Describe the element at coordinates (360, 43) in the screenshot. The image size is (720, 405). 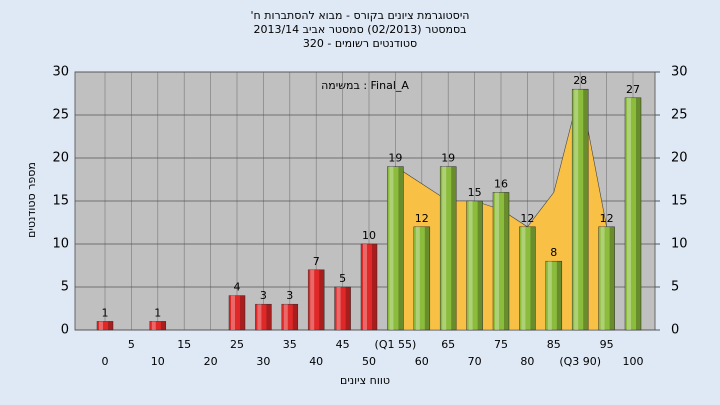
I see `chart-subtitle: סטודנטים רשומים - 320` at that location.